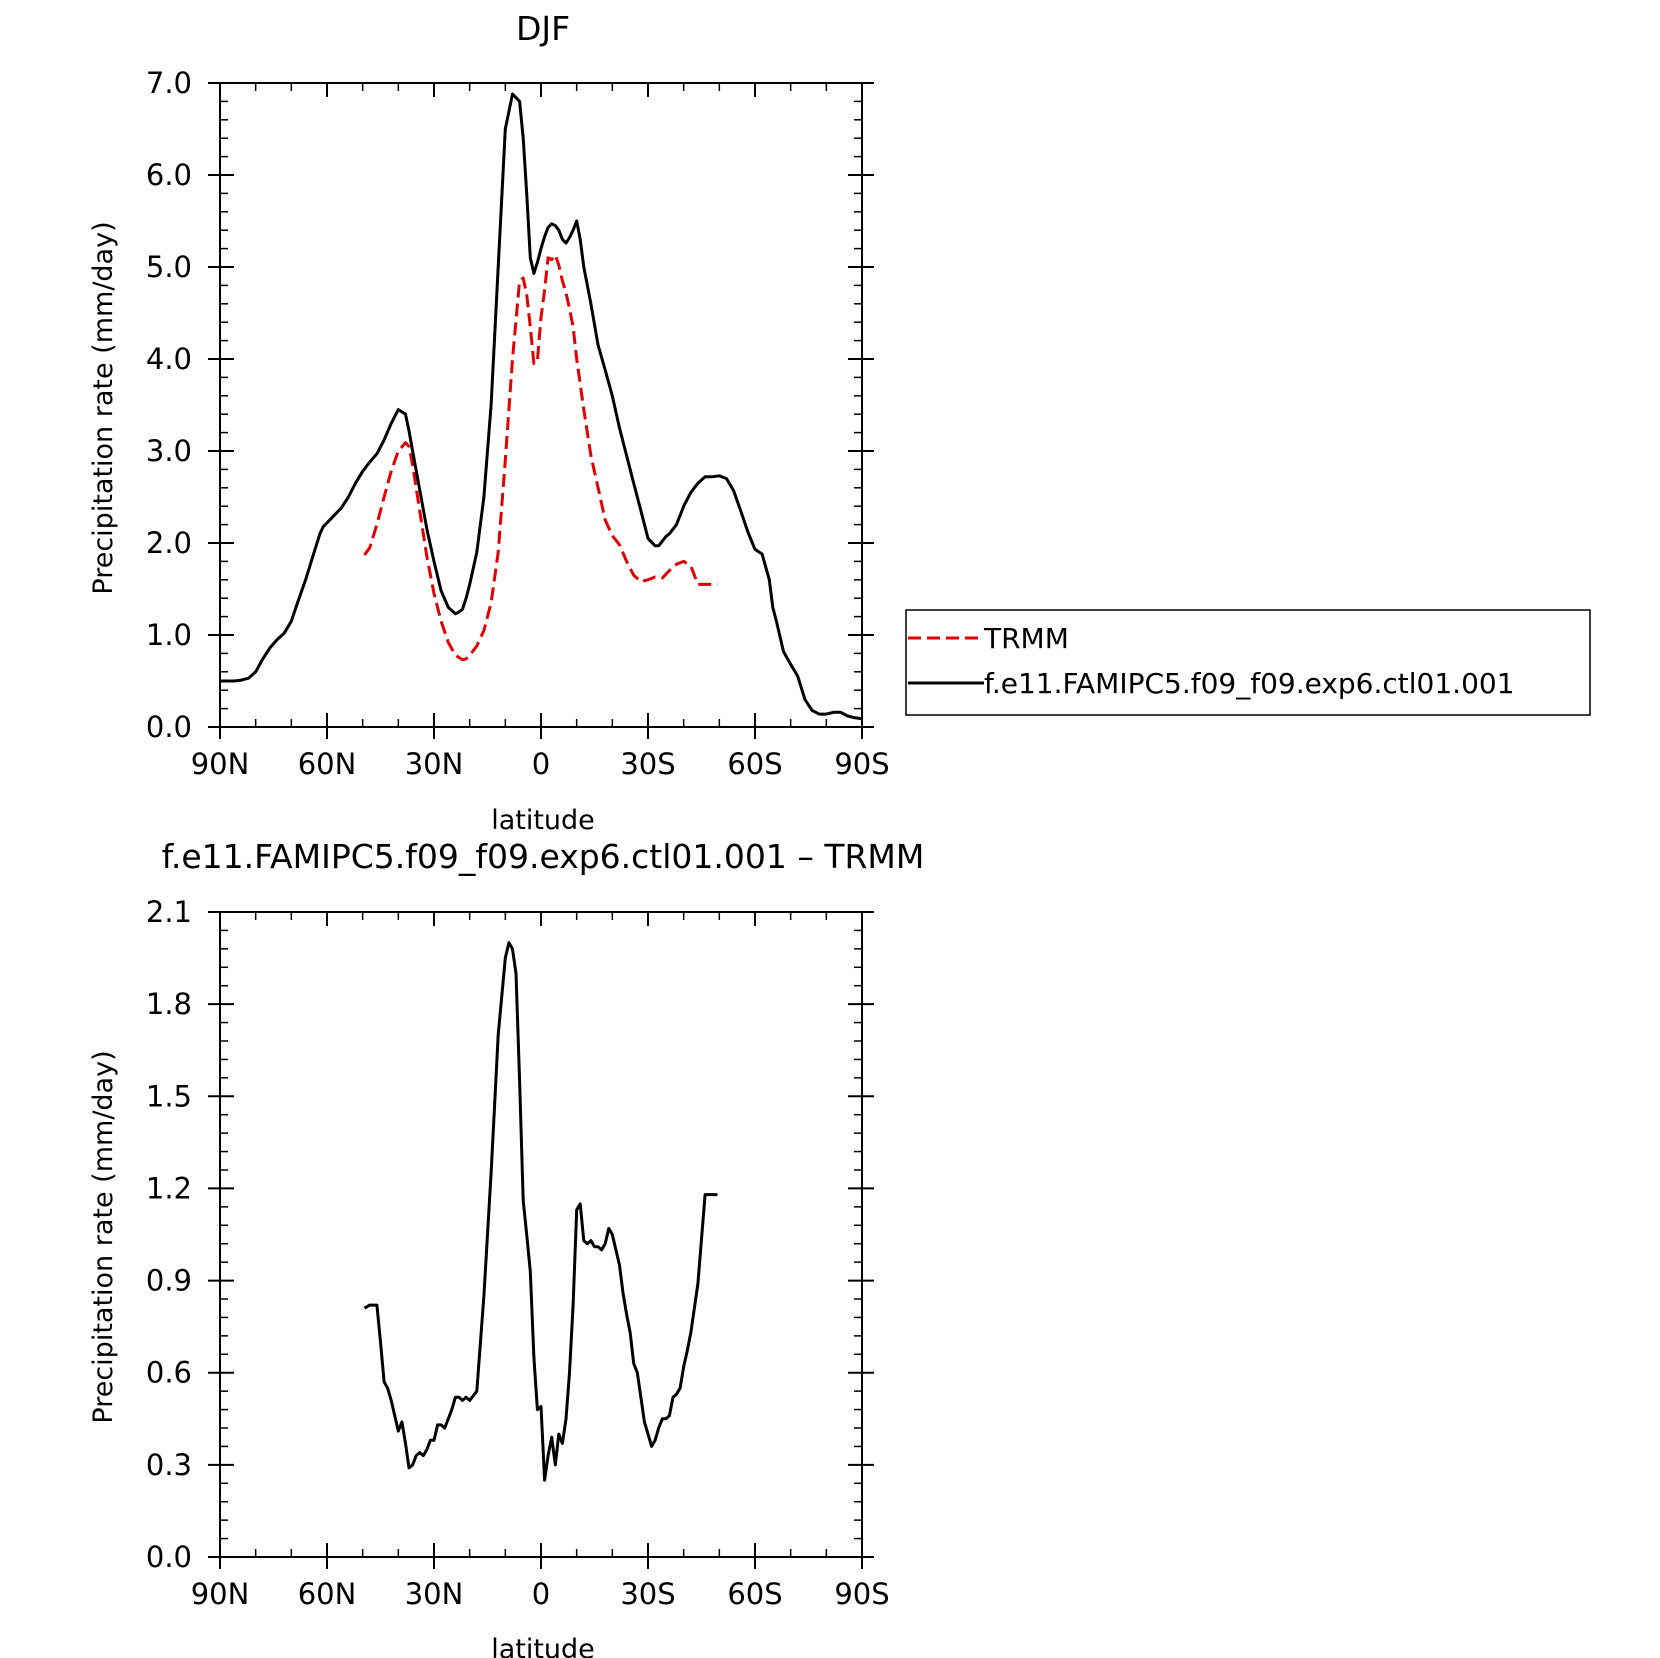 This screenshot has height=1658, width=1660. I want to click on y-tick-label: 6.0, so click(169, 175).